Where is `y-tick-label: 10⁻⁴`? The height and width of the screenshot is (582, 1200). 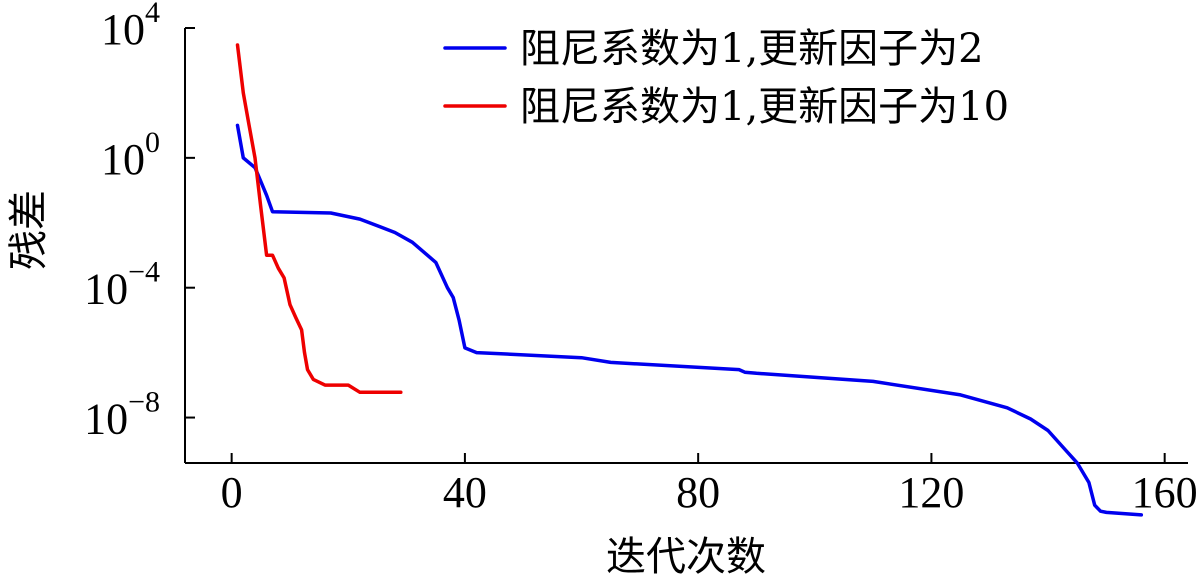 y-tick-label: 10⁻⁴ is located at coordinates (122, 285).